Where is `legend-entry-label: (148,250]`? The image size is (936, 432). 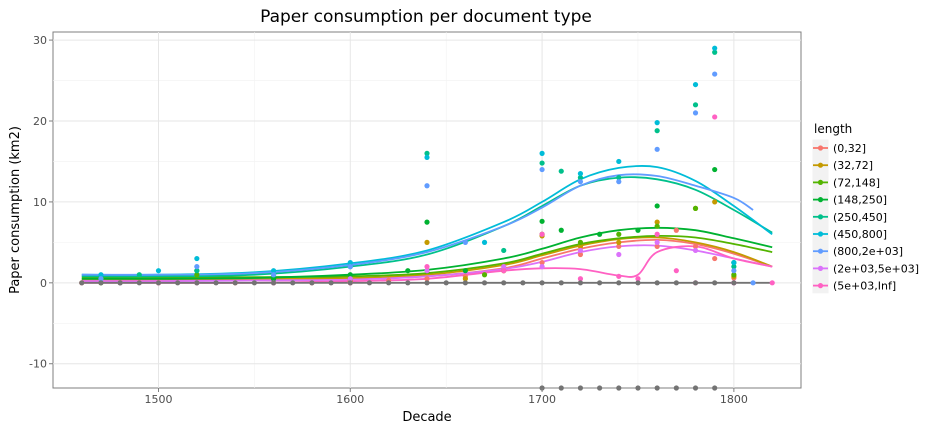 legend-entry-label: (148,250] is located at coordinates (860, 200).